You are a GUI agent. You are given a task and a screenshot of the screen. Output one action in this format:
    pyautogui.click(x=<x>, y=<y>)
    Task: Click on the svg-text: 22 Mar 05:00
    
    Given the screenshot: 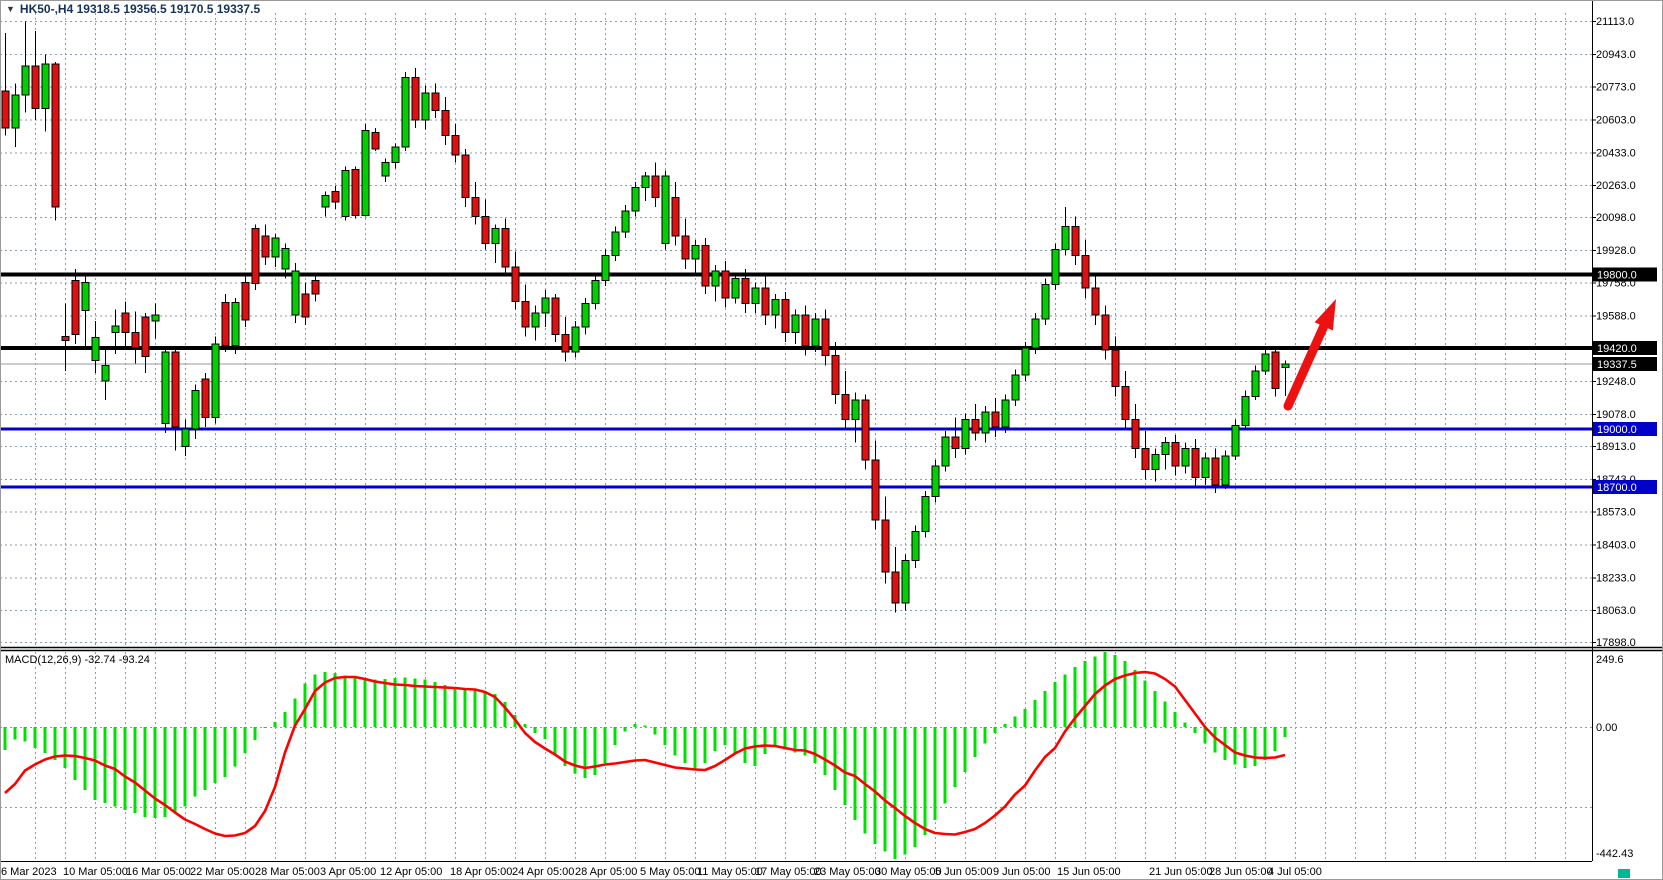 What is the action you would take?
    pyautogui.click(x=222, y=872)
    